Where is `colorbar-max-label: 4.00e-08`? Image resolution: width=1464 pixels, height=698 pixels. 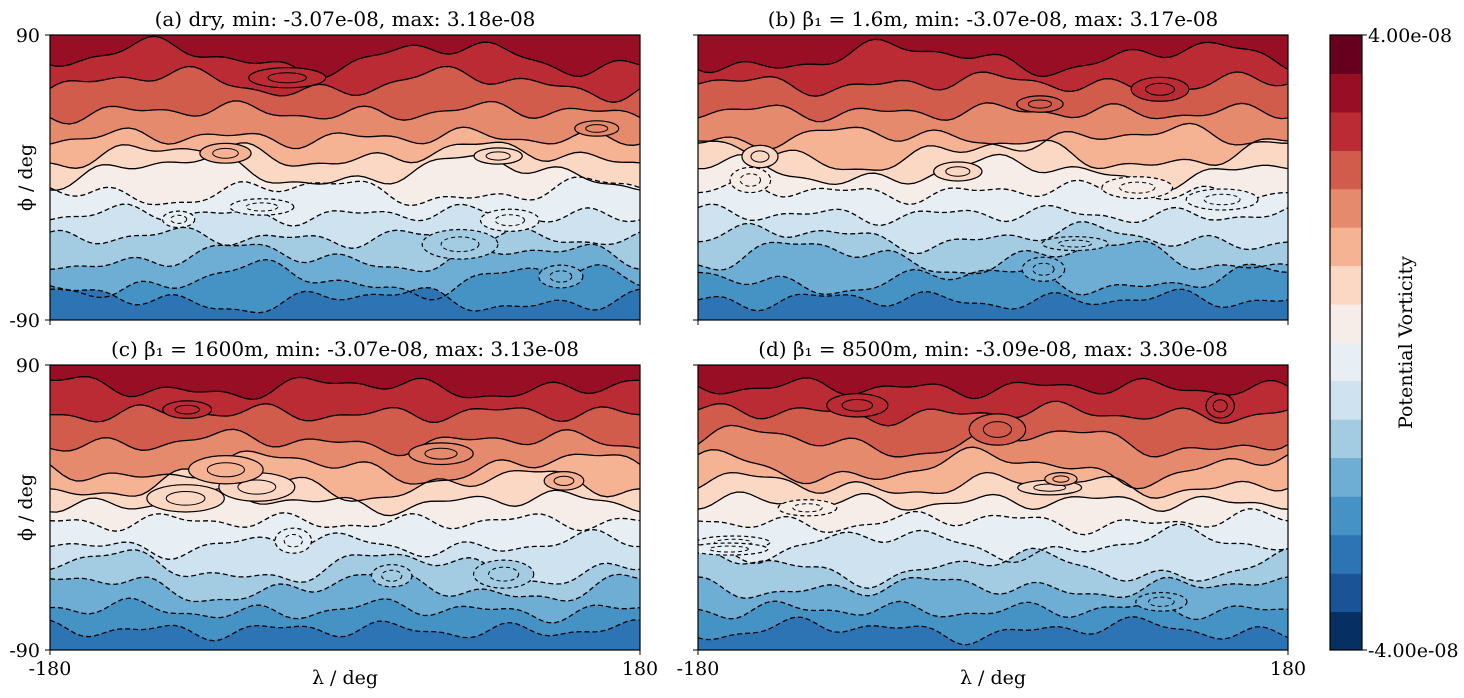
colorbar-max-label: 4.00e-08 is located at coordinates (1410, 36).